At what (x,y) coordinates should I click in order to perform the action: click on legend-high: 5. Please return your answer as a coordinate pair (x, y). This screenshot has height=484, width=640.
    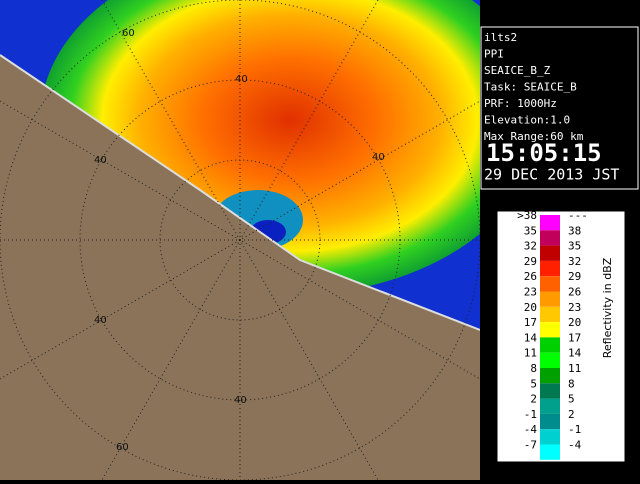
    Looking at the image, I should click on (571, 399).